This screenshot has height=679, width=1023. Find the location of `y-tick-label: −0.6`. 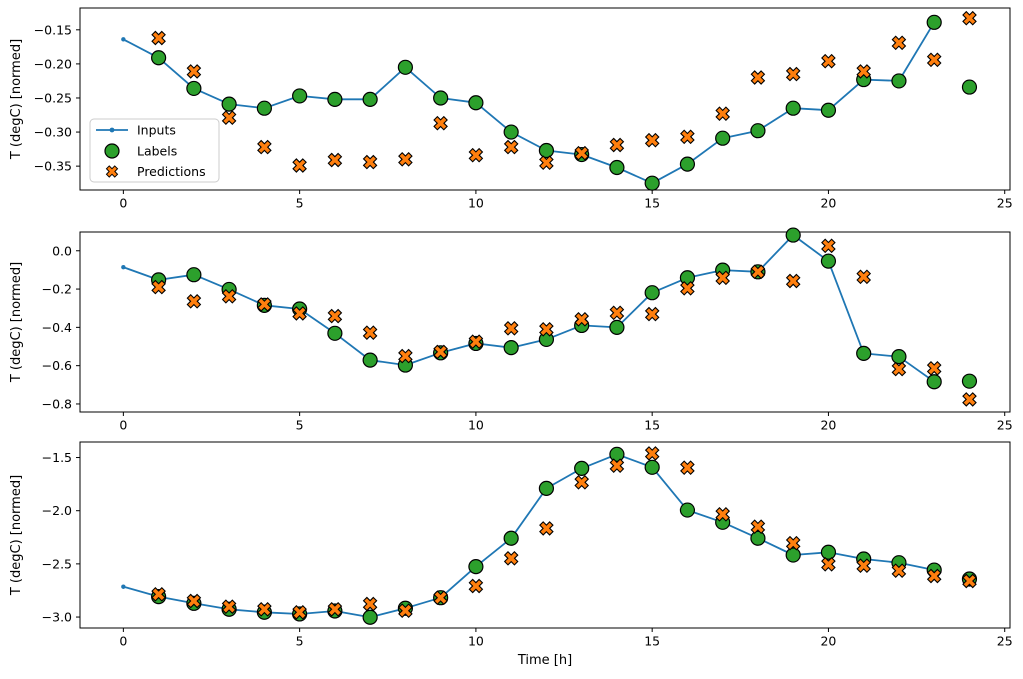

y-tick-label: −0.6 is located at coordinates (57, 365).